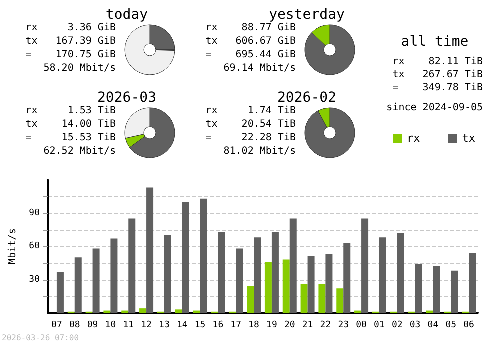  What do you see at coordinates (379, 325) in the screenshot?
I see `x-tick-label: 01` at bounding box center [379, 325].